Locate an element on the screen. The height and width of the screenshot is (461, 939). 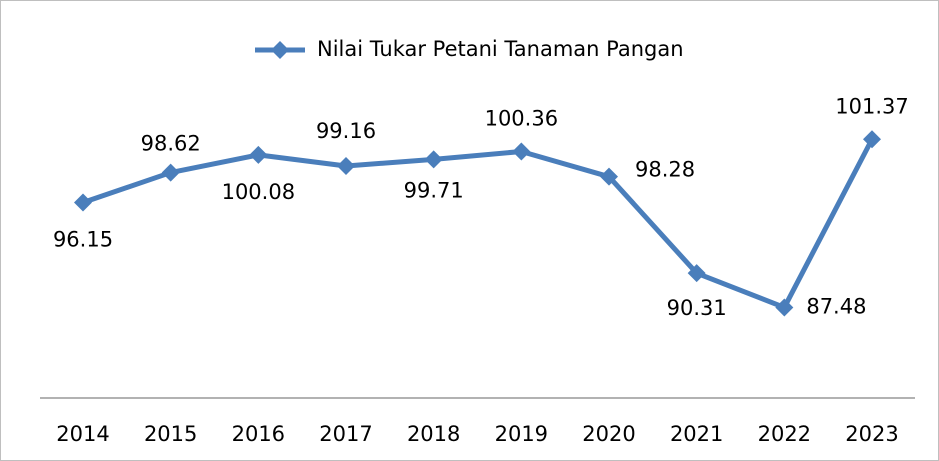
x-tick-label: 2017 is located at coordinates (345, 434).